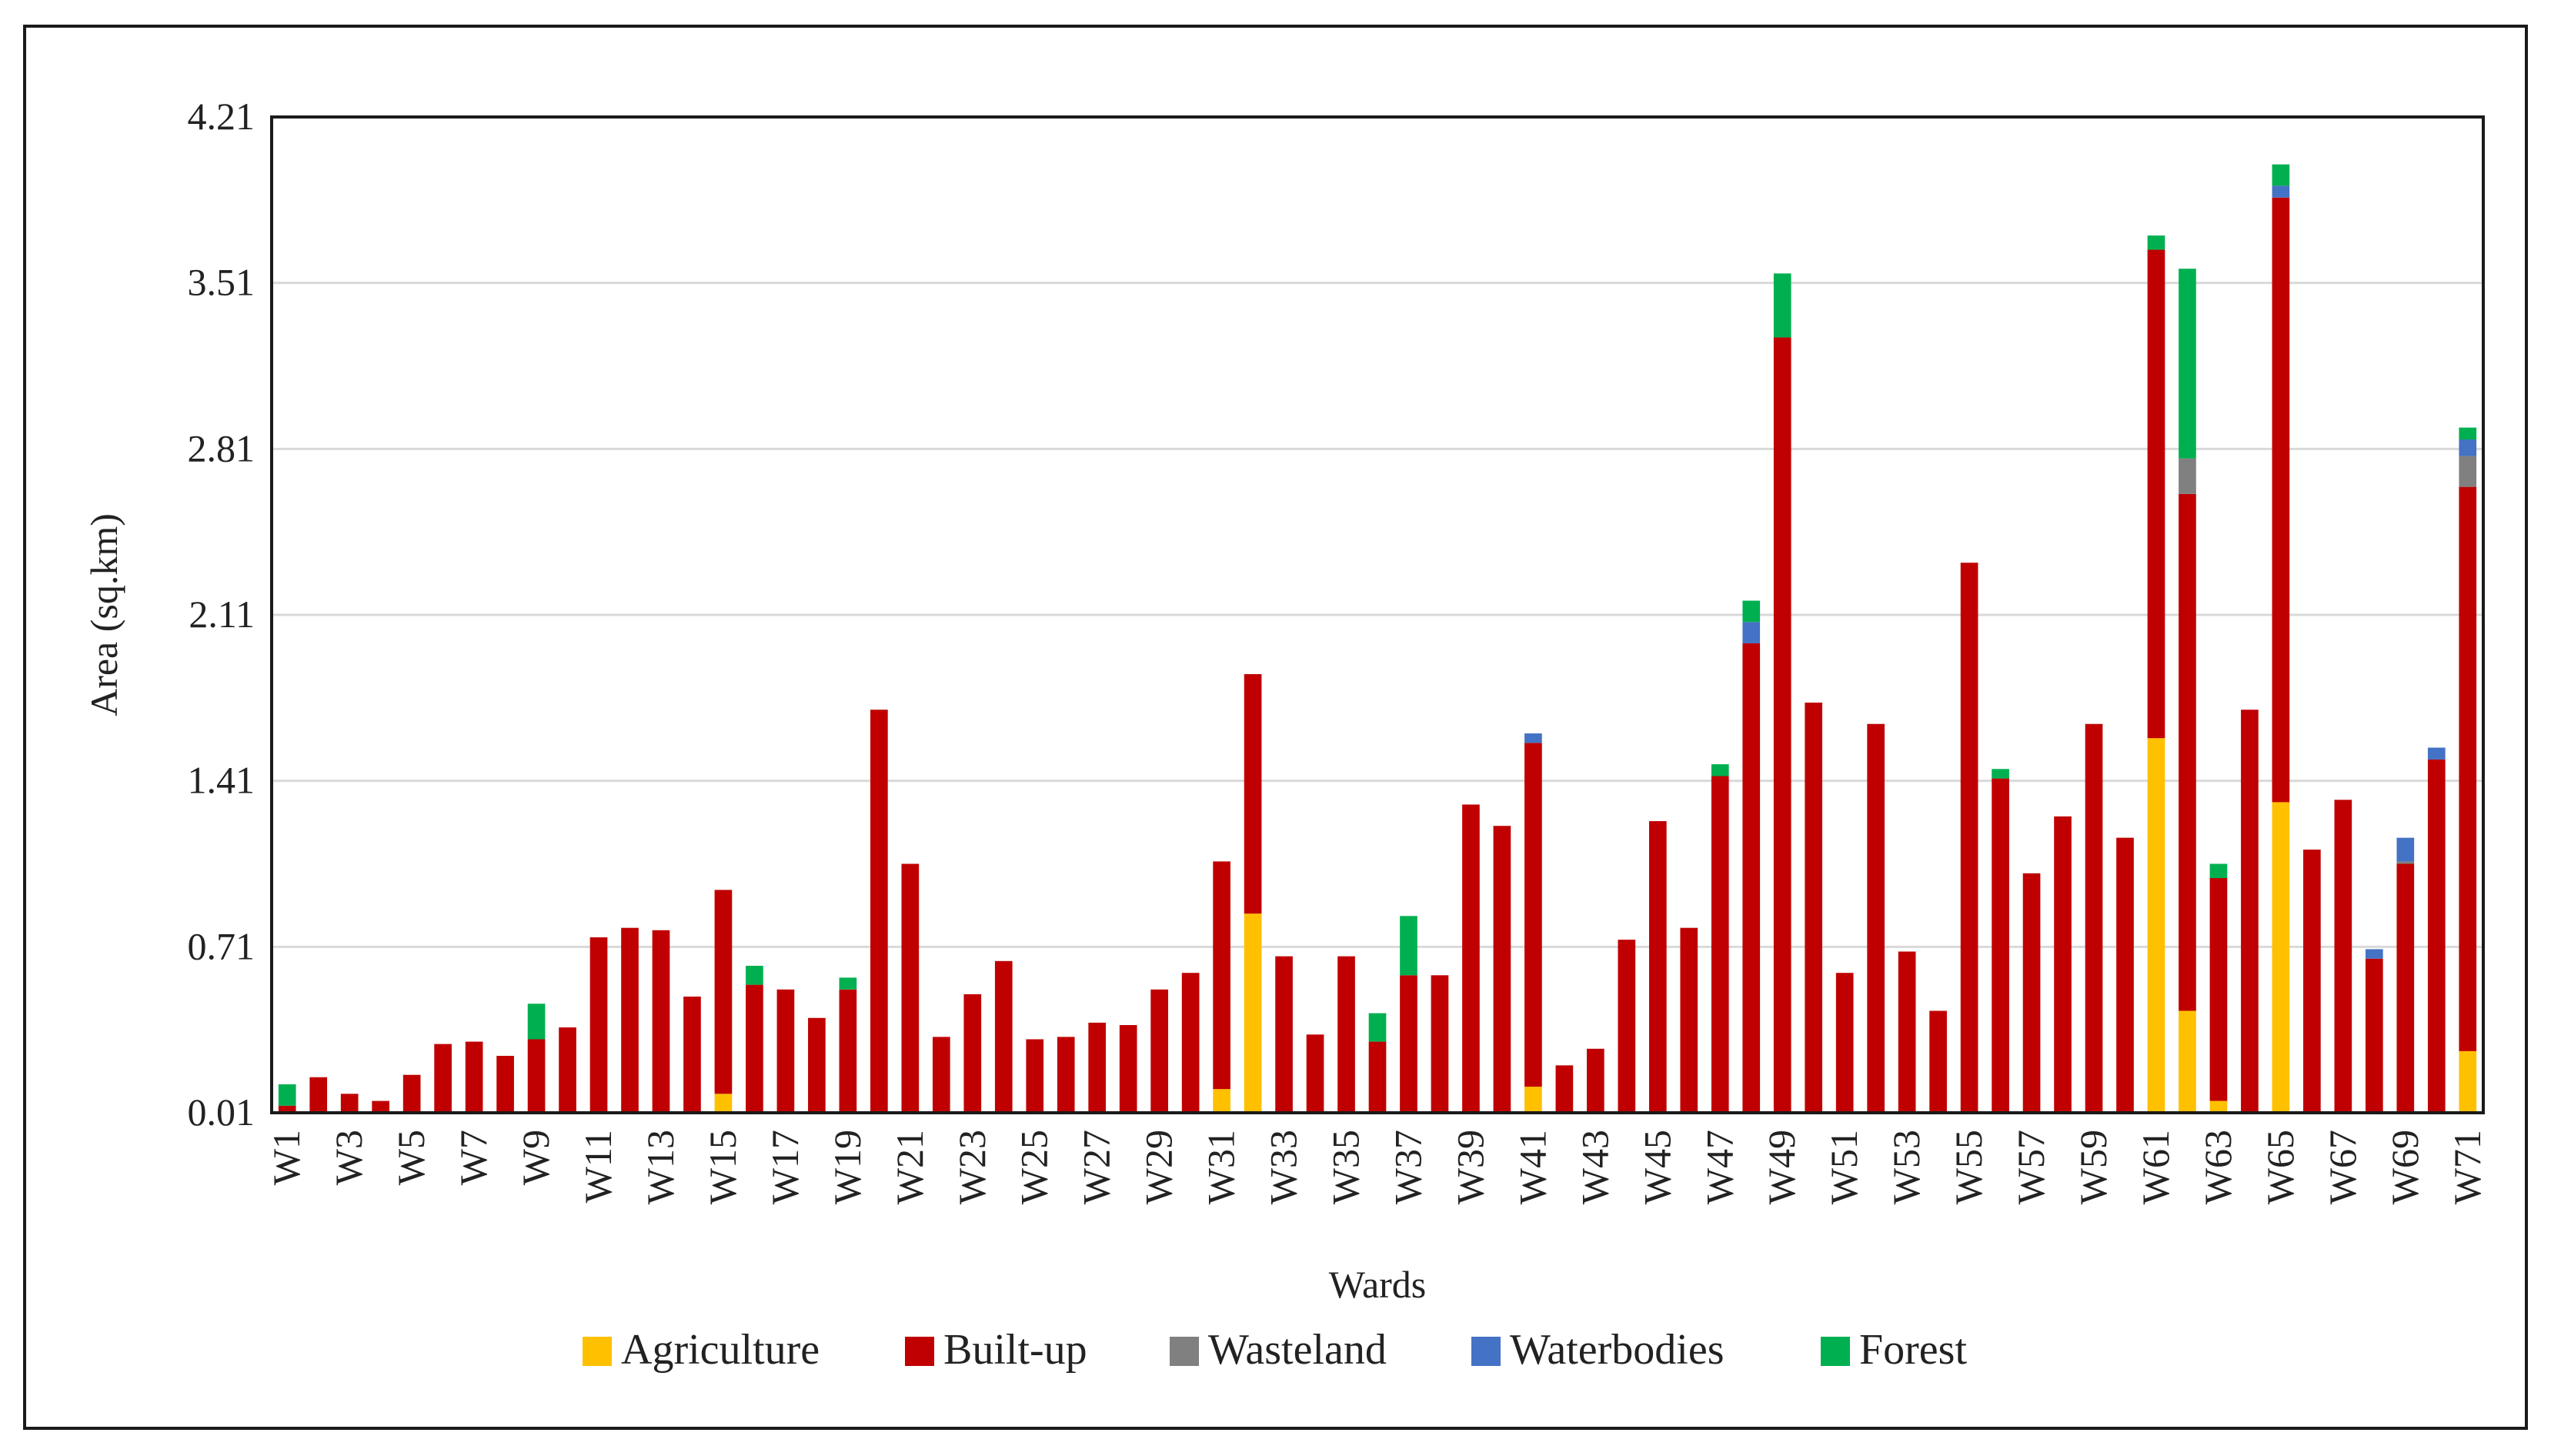 The width and height of the screenshot is (2551, 1456). I want to click on bar-stack-w63, so click(2218, 988).